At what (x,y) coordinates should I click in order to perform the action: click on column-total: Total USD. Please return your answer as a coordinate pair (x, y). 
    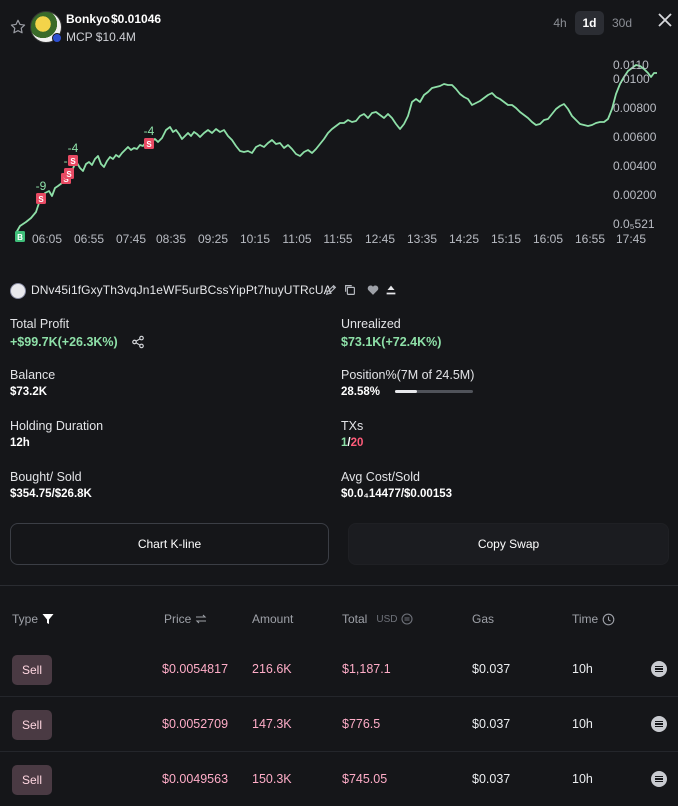
    Looking at the image, I should click on (378, 619).